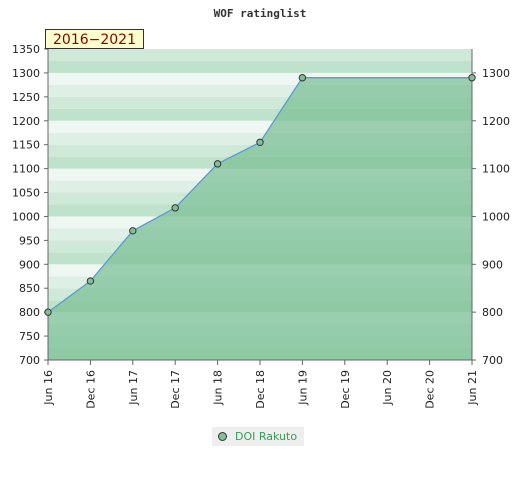 The image size is (520, 480). I want to click on y-tick-label: 1100, so click(26, 169).